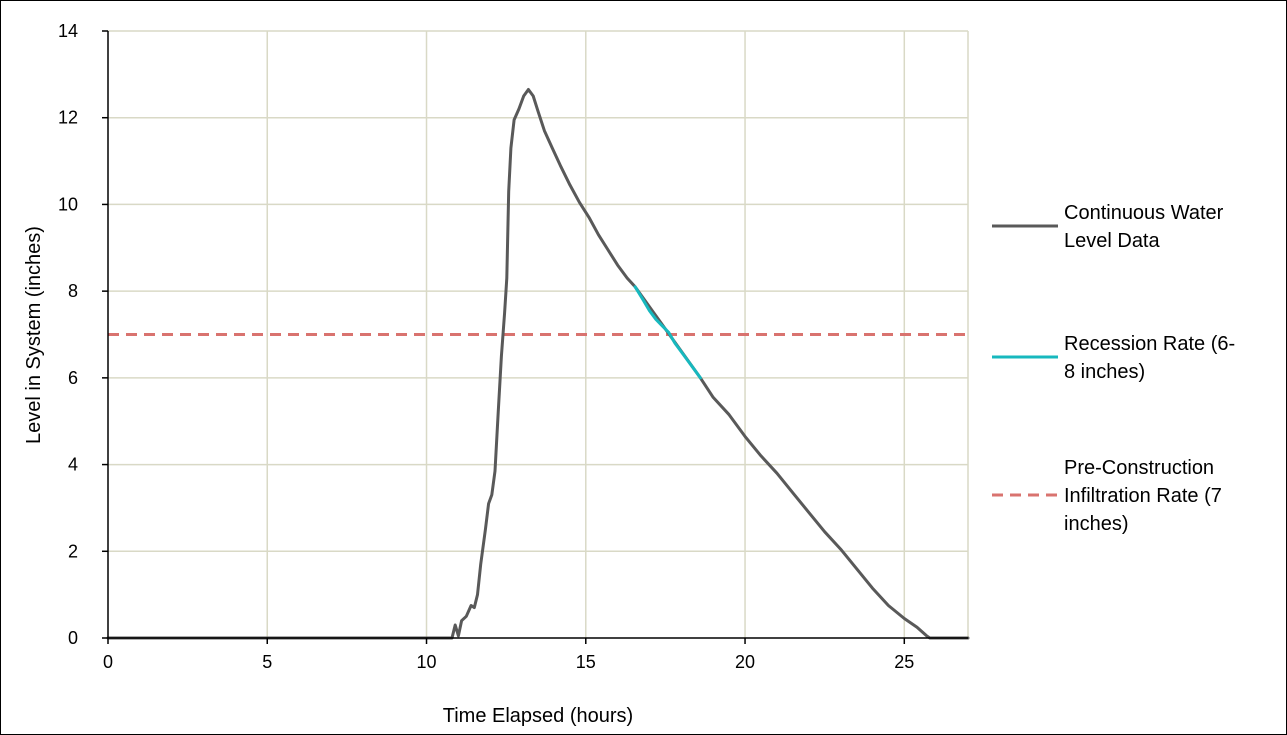 The height and width of the screenshot is (735, 1287). I want to click on y-tick-label: 4, so click(73, 465).